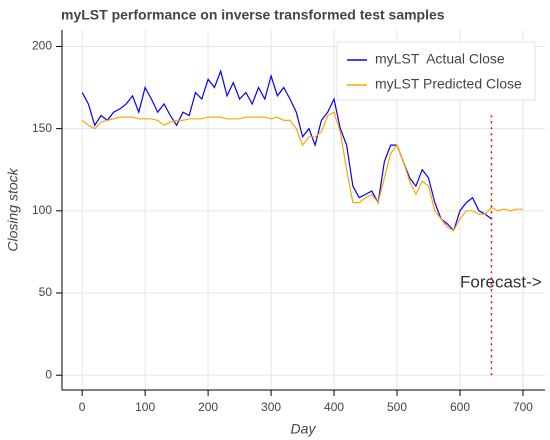 This screenshot has width=550, height=440. Describe the element at coordinates (208, 407) in the screenshot. I see `x-tick-label: 200` at that location.